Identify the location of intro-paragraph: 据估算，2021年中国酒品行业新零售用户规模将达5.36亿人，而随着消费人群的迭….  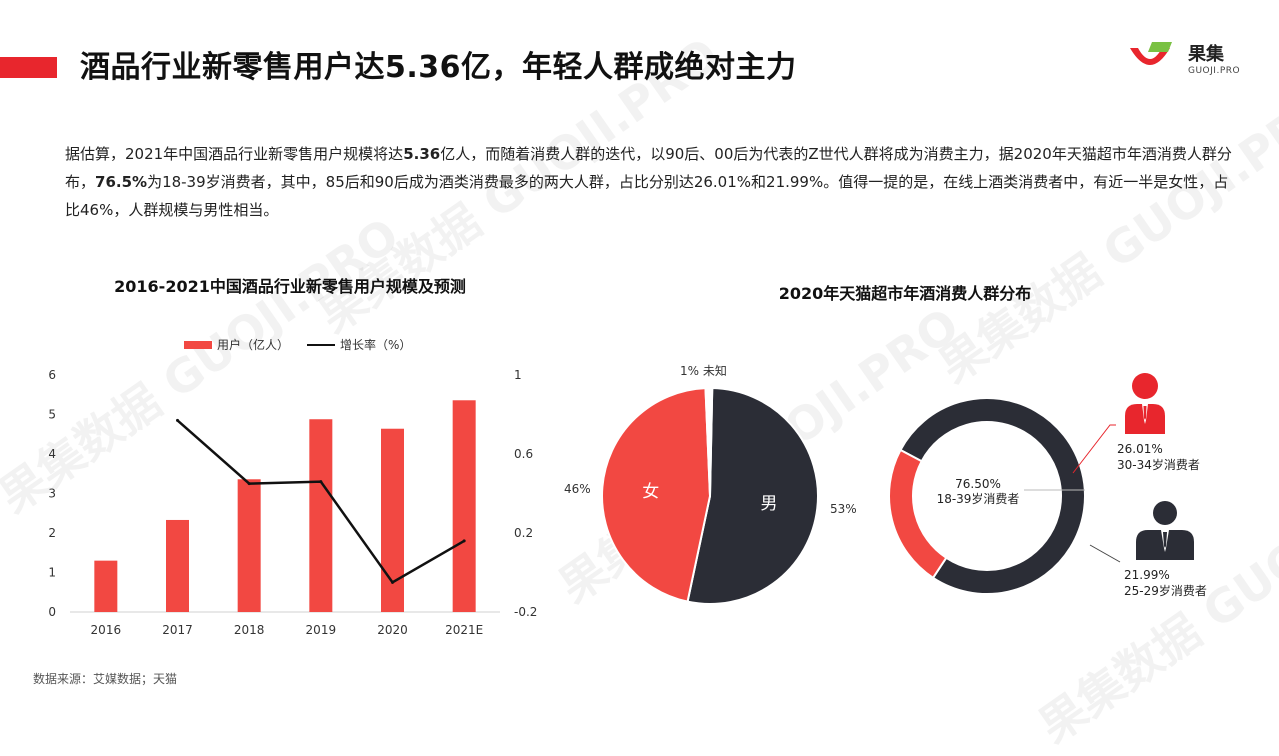
(652, 182).